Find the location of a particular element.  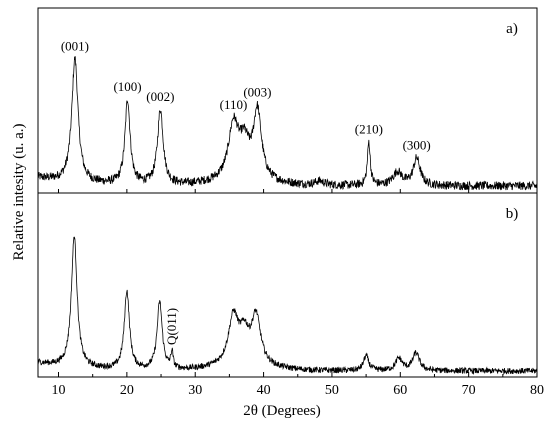

y-axis-label: Relative intesity (u. a.) is located at coordinates (19, 191).